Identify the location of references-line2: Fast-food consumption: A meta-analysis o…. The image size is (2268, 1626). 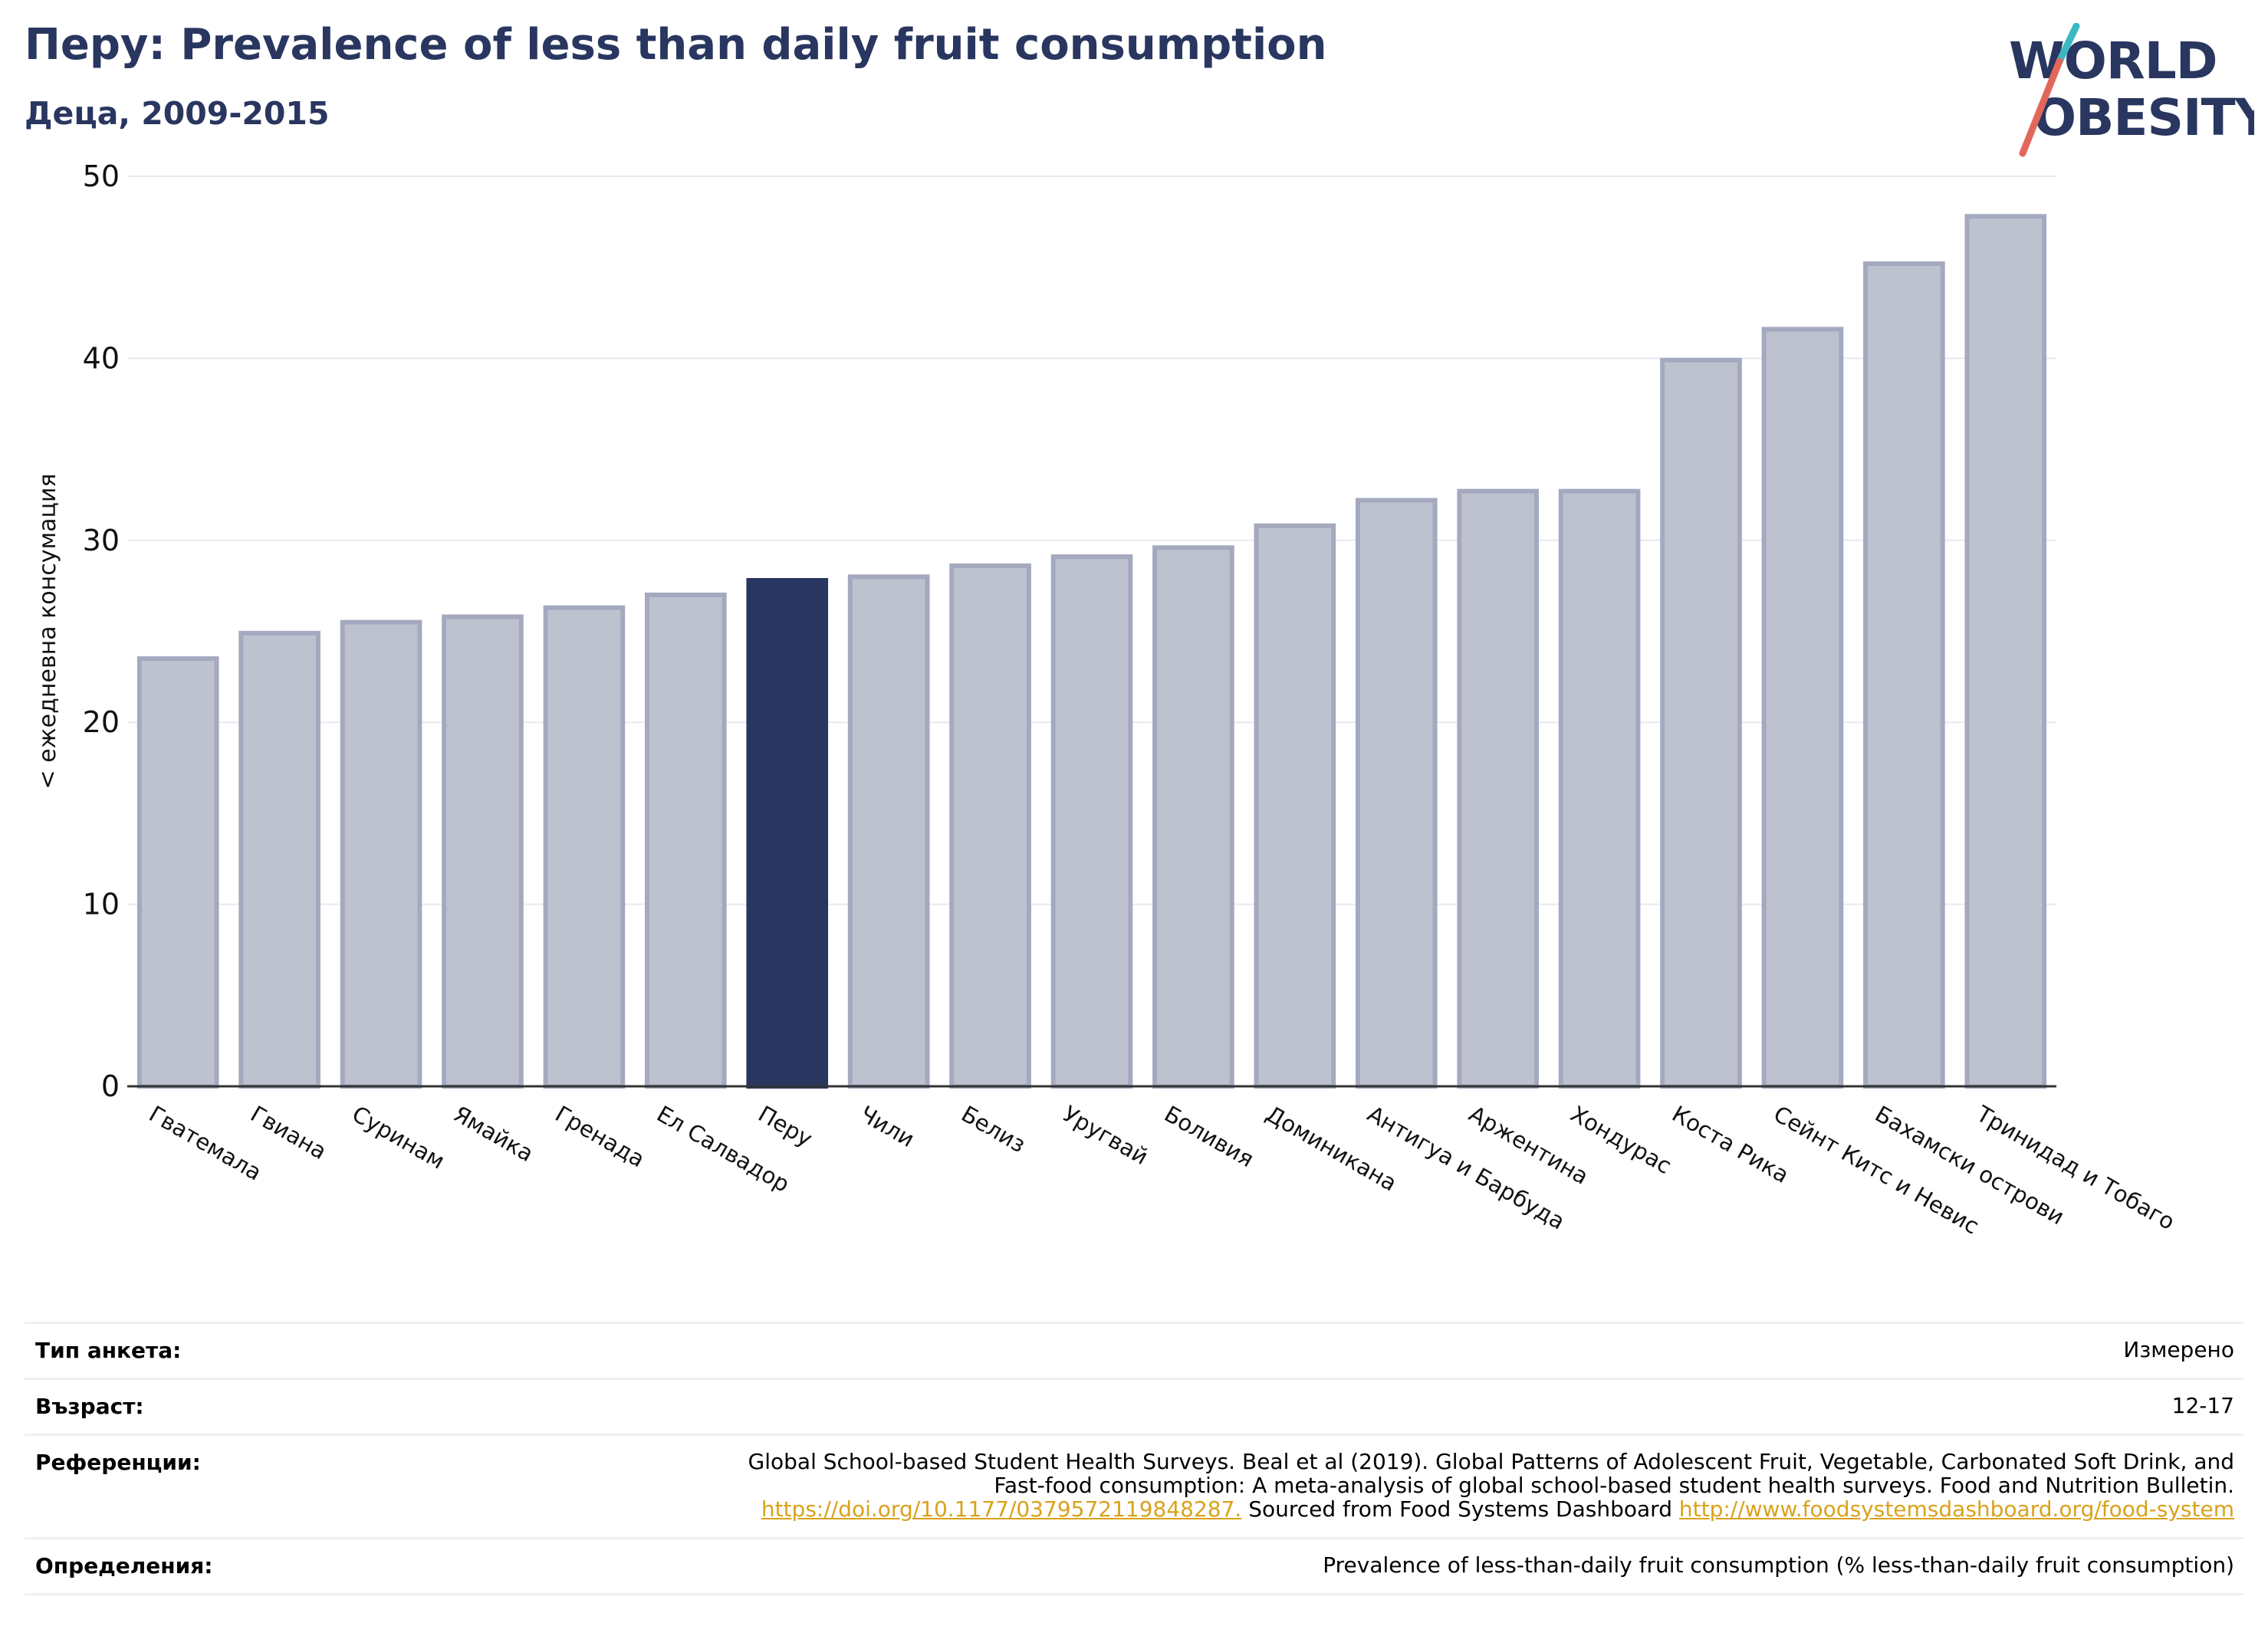
(1614, 1485).